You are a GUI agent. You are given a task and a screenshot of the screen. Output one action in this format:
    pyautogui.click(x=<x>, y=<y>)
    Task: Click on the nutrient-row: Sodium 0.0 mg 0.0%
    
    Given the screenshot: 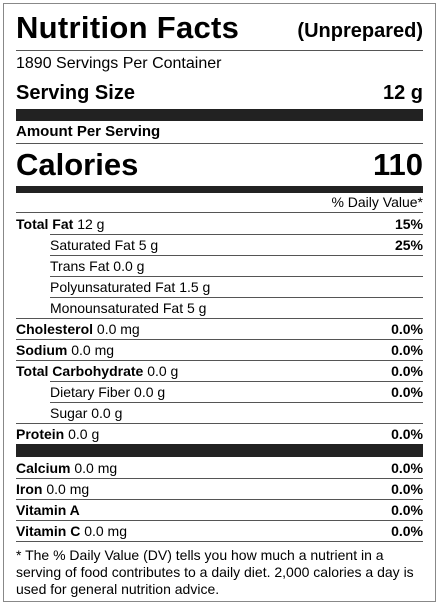 What is the action you would take?
    pyautogui.click(x=219, y=349)
    